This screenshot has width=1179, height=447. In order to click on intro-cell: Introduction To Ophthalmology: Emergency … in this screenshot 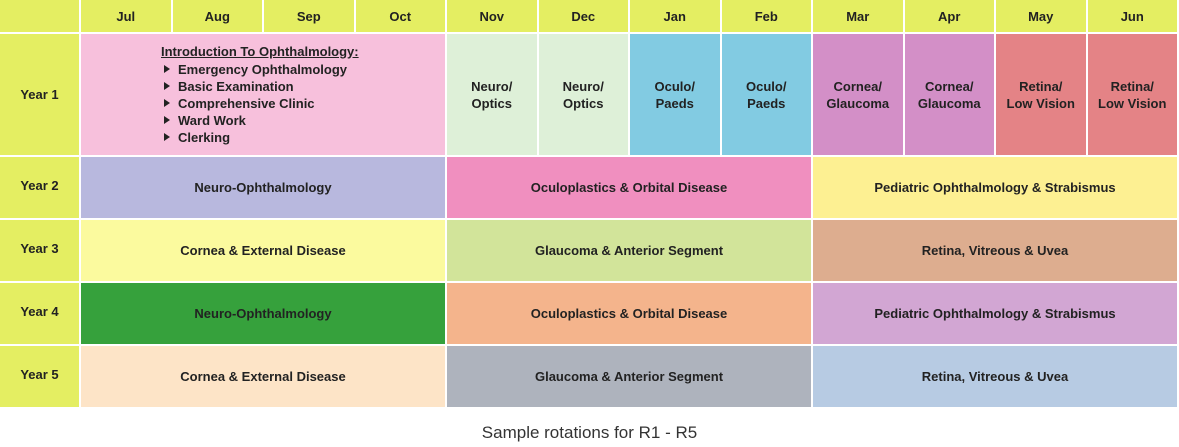, I will do `click(263, 94)`.